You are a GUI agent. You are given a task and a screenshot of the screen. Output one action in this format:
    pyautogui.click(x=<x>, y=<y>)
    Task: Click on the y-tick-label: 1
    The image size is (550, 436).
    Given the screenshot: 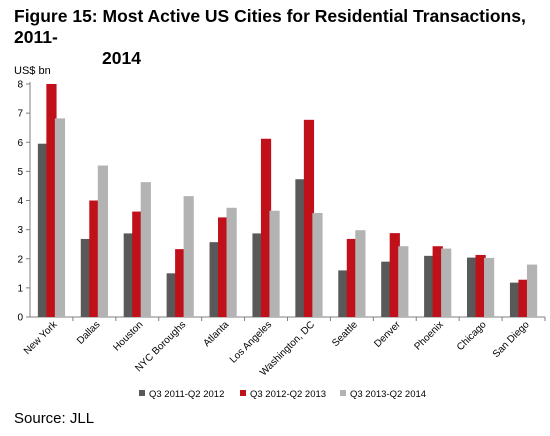 What is the action you would take?
    pyautogui.click(x=20, y=288)
    